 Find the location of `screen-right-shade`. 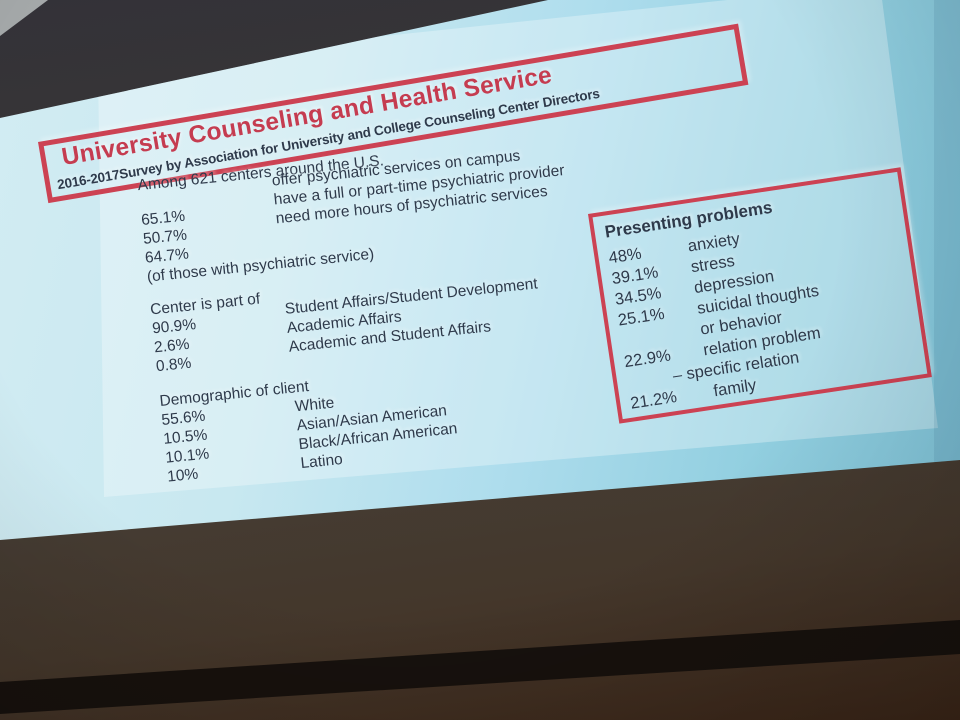

screen-right-shade is located at coordinates (947, 235).